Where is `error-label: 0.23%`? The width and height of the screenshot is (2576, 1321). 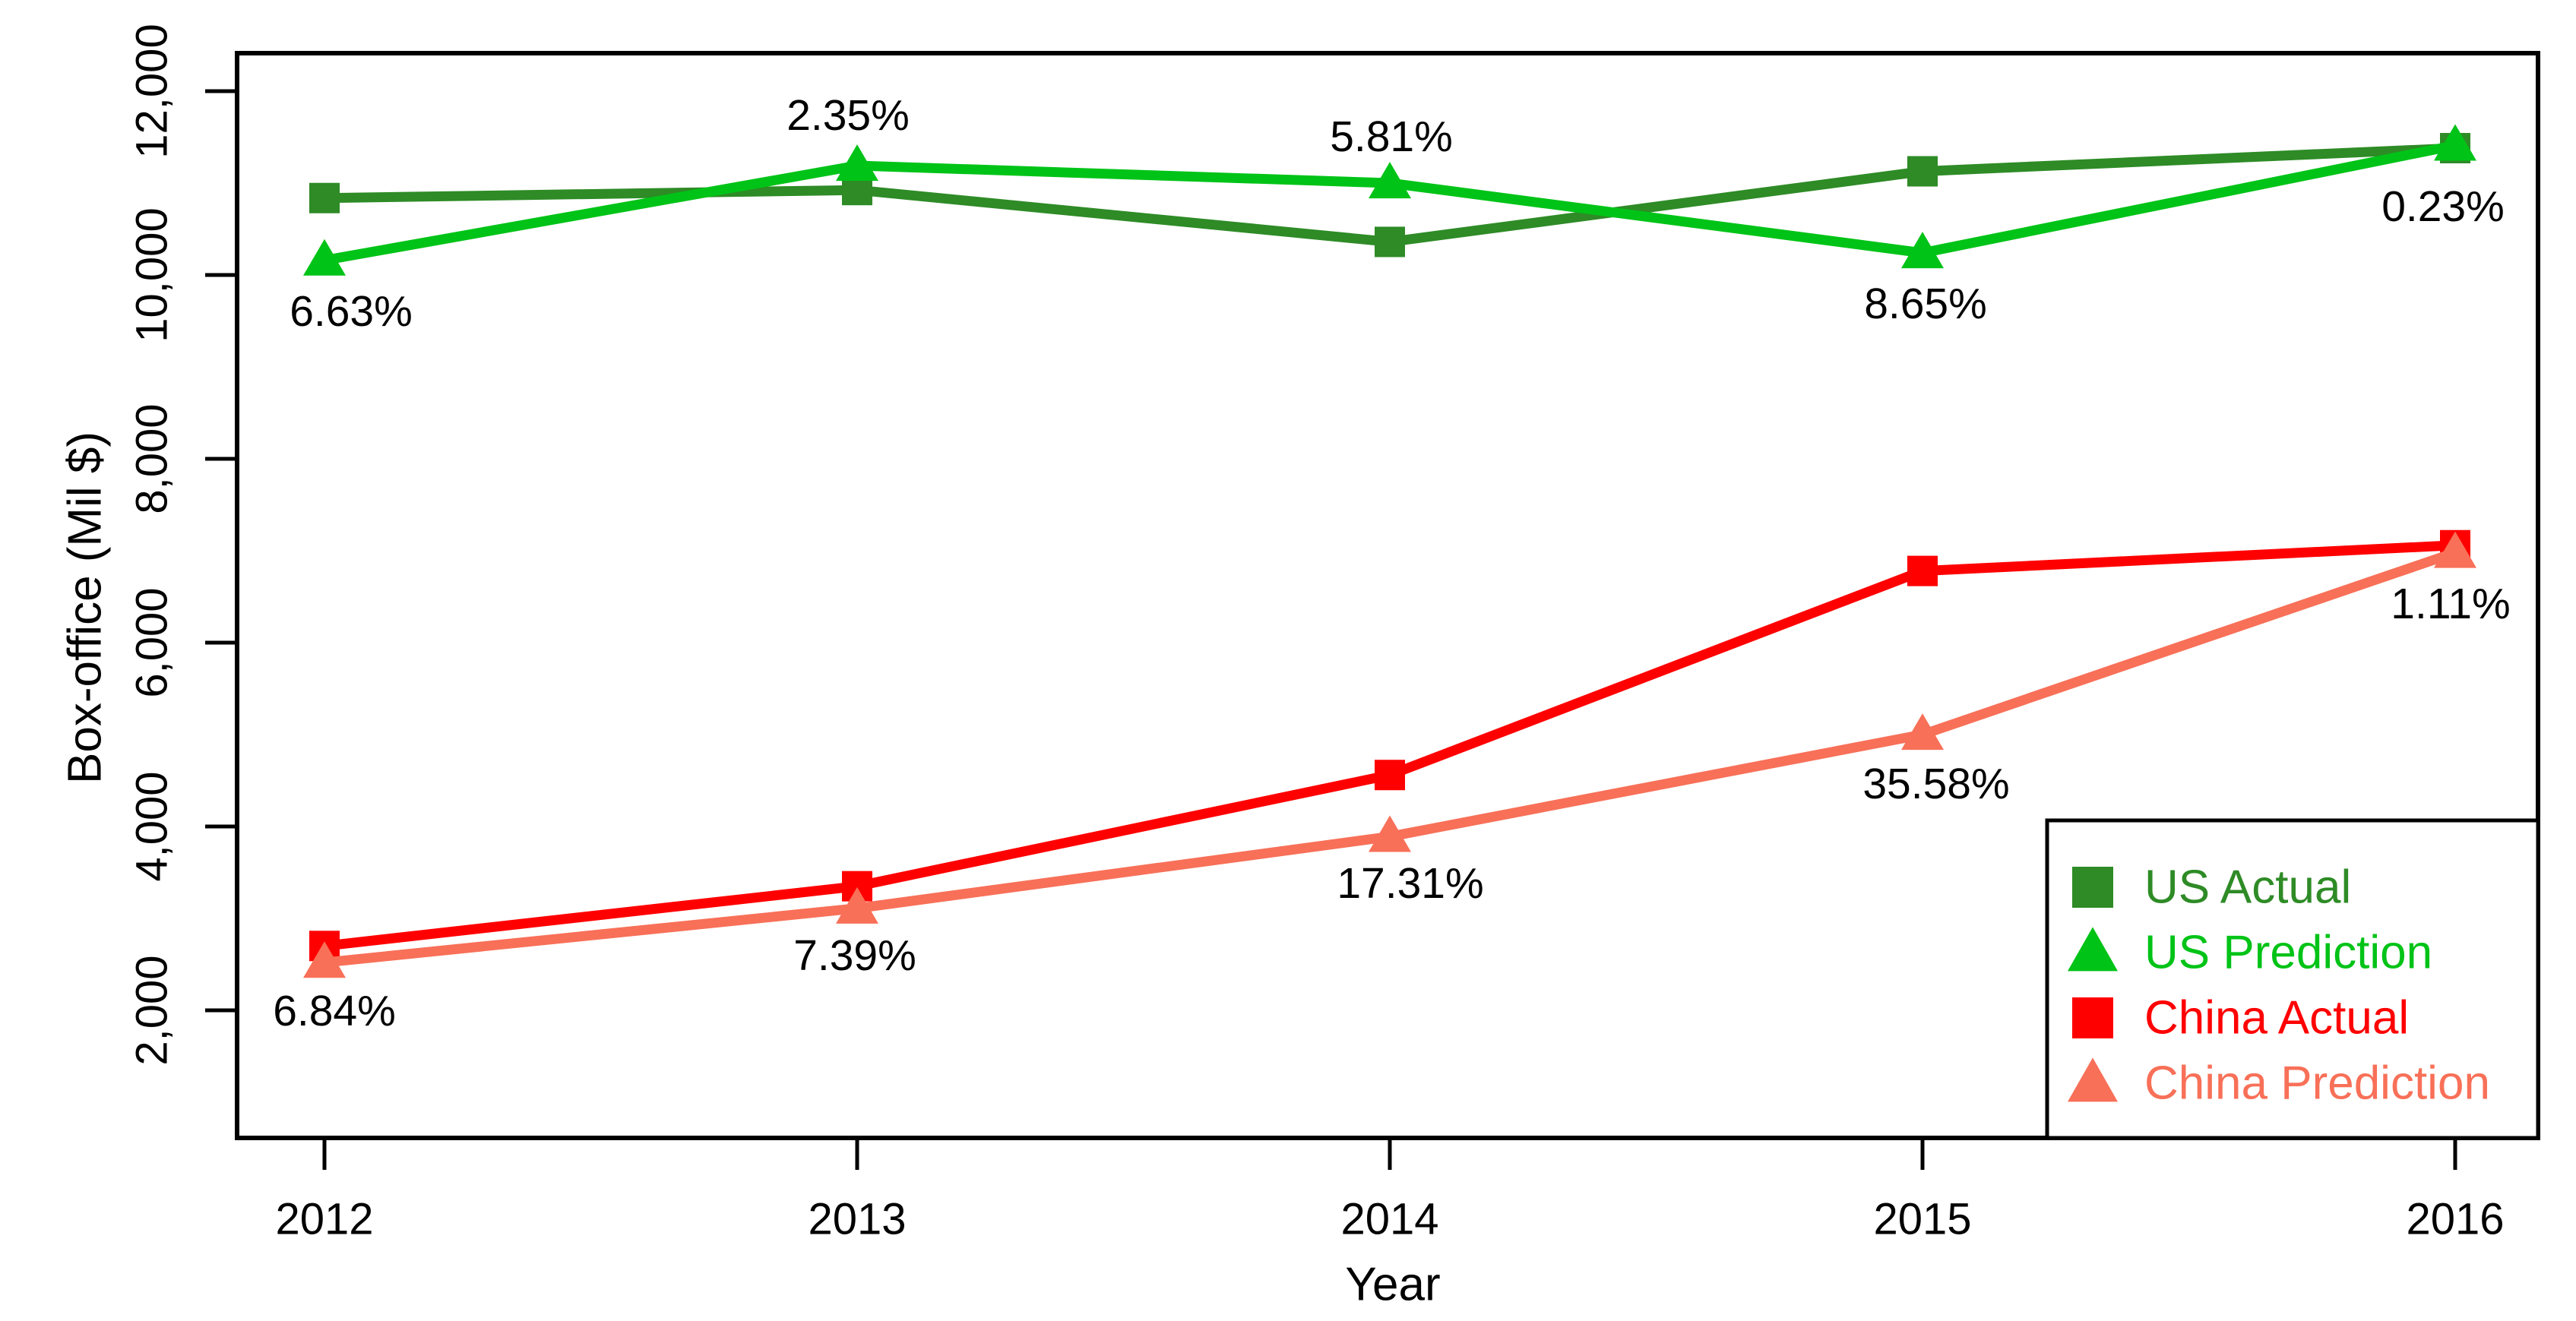
error-label: 0.23% is located at coordinates (2443, 207).